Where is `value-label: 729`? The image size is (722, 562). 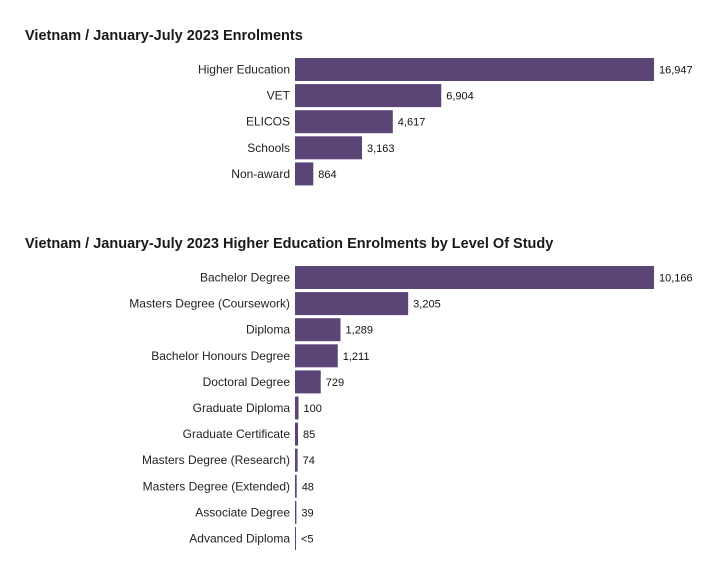 value-label: 729 is located at coordinates (335, 383).